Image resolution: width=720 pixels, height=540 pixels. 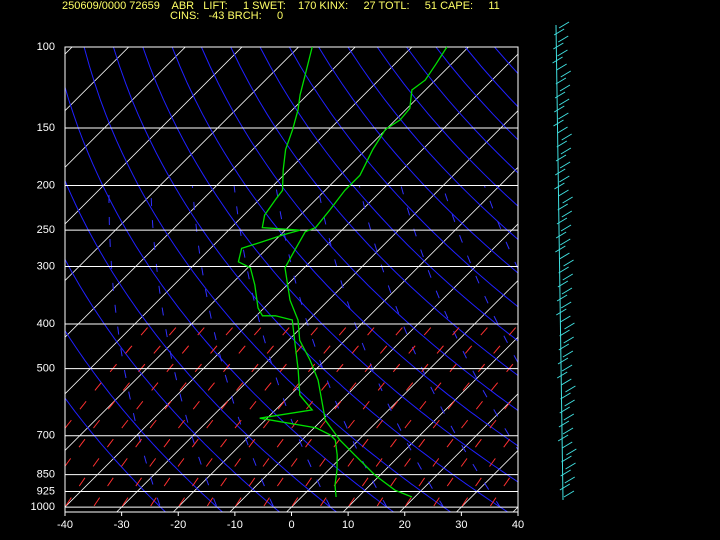 What do you see at coordinates (46, 185) in the screenshot?
I see `y-tick-label: 200` at bounding box center [46, 185].